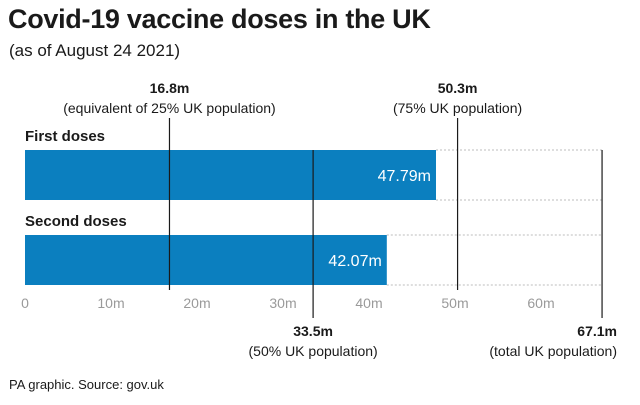 The image size is (640, 405). What do you see at coordinates (313, 351) in the screenshot?
I see `reference-sublabel: (50% UK population)` at bounding box center [313, 351].